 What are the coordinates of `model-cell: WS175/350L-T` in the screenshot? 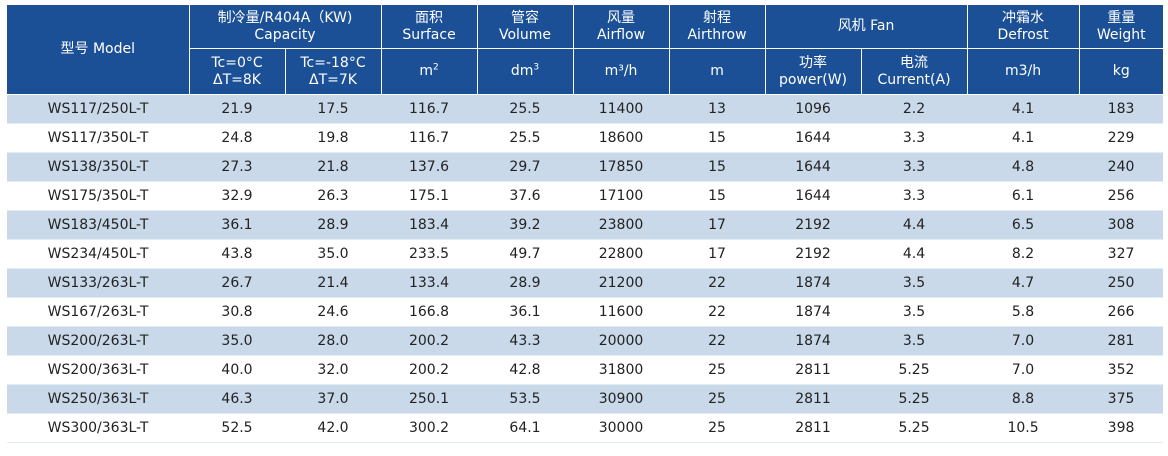 It's located at (98, 196).